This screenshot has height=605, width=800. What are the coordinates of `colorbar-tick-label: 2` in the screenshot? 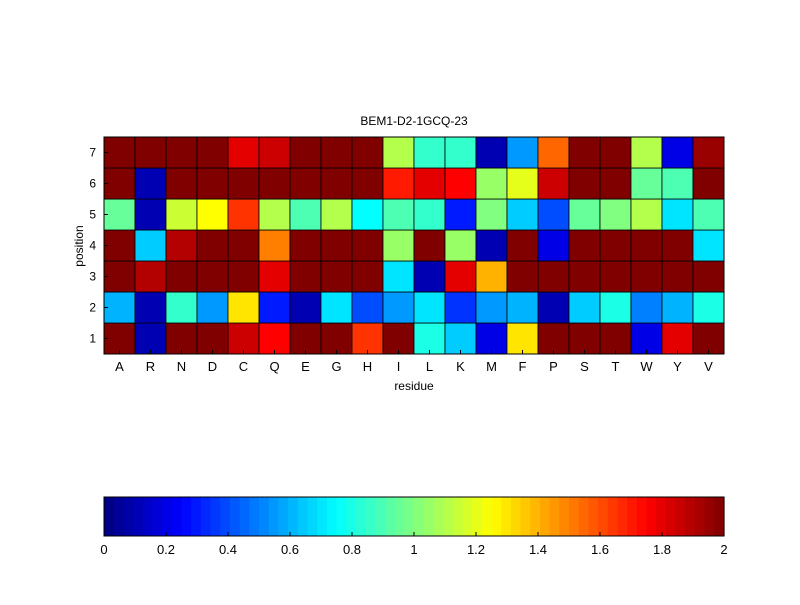 It's located at (723, 549).